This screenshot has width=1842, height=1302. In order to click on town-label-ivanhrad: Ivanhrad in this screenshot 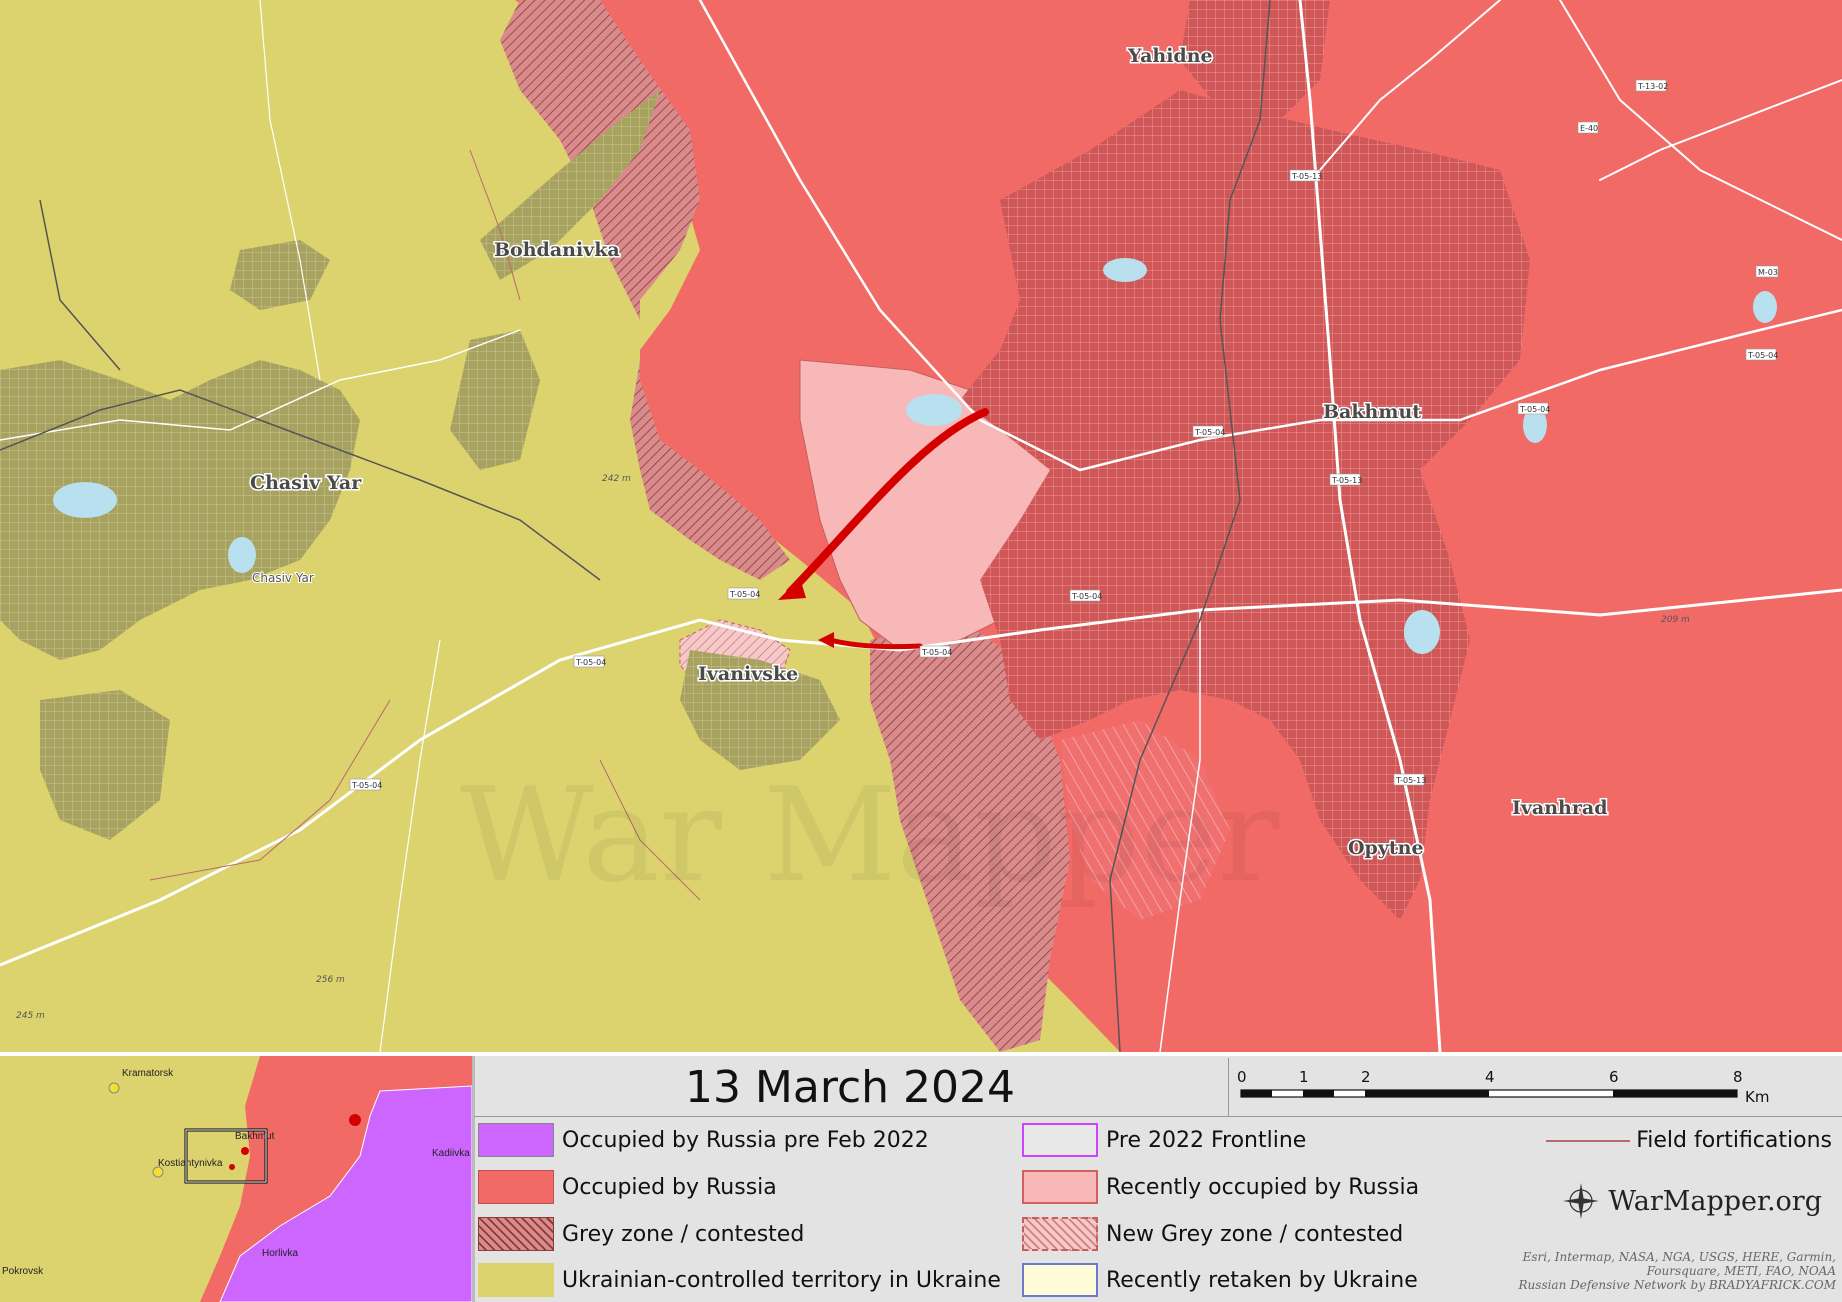, I will do `click(1559, 808)`.